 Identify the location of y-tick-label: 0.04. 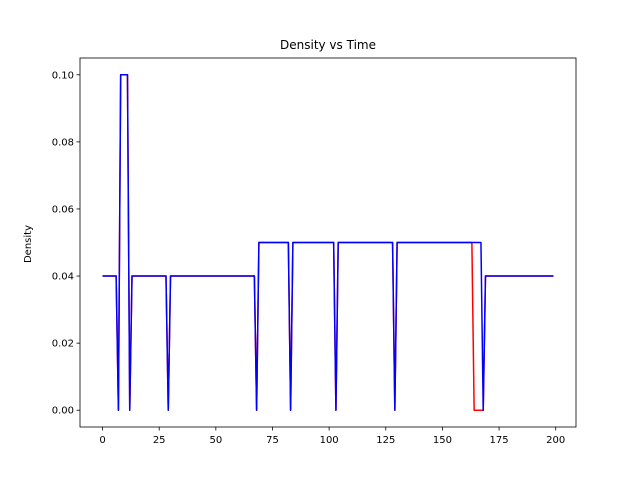
(63, 277).